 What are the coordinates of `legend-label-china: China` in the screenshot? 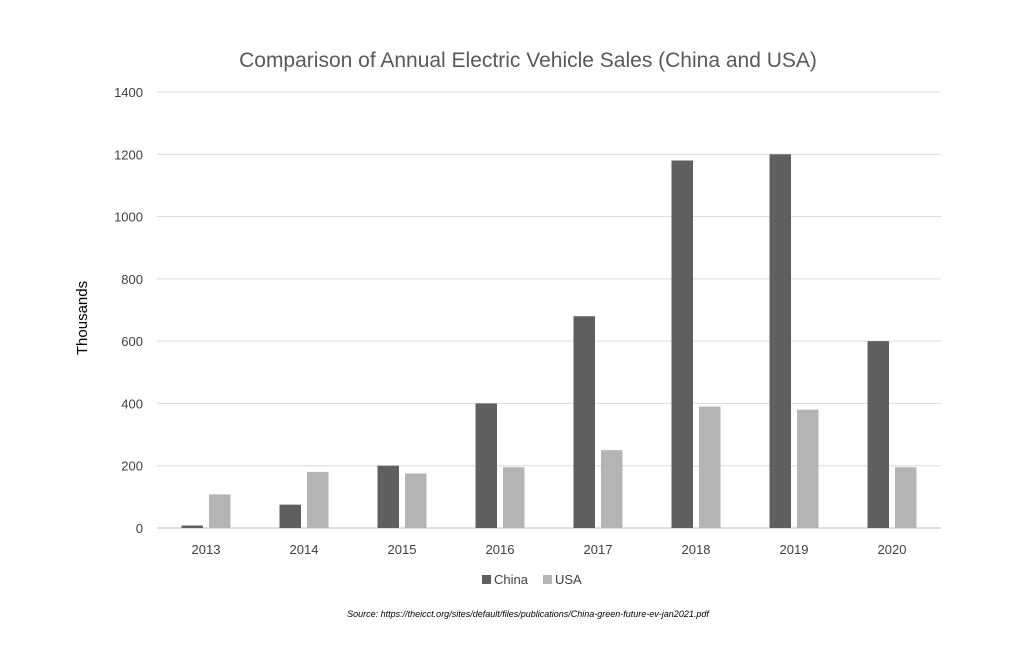 It's located at (511, 579).